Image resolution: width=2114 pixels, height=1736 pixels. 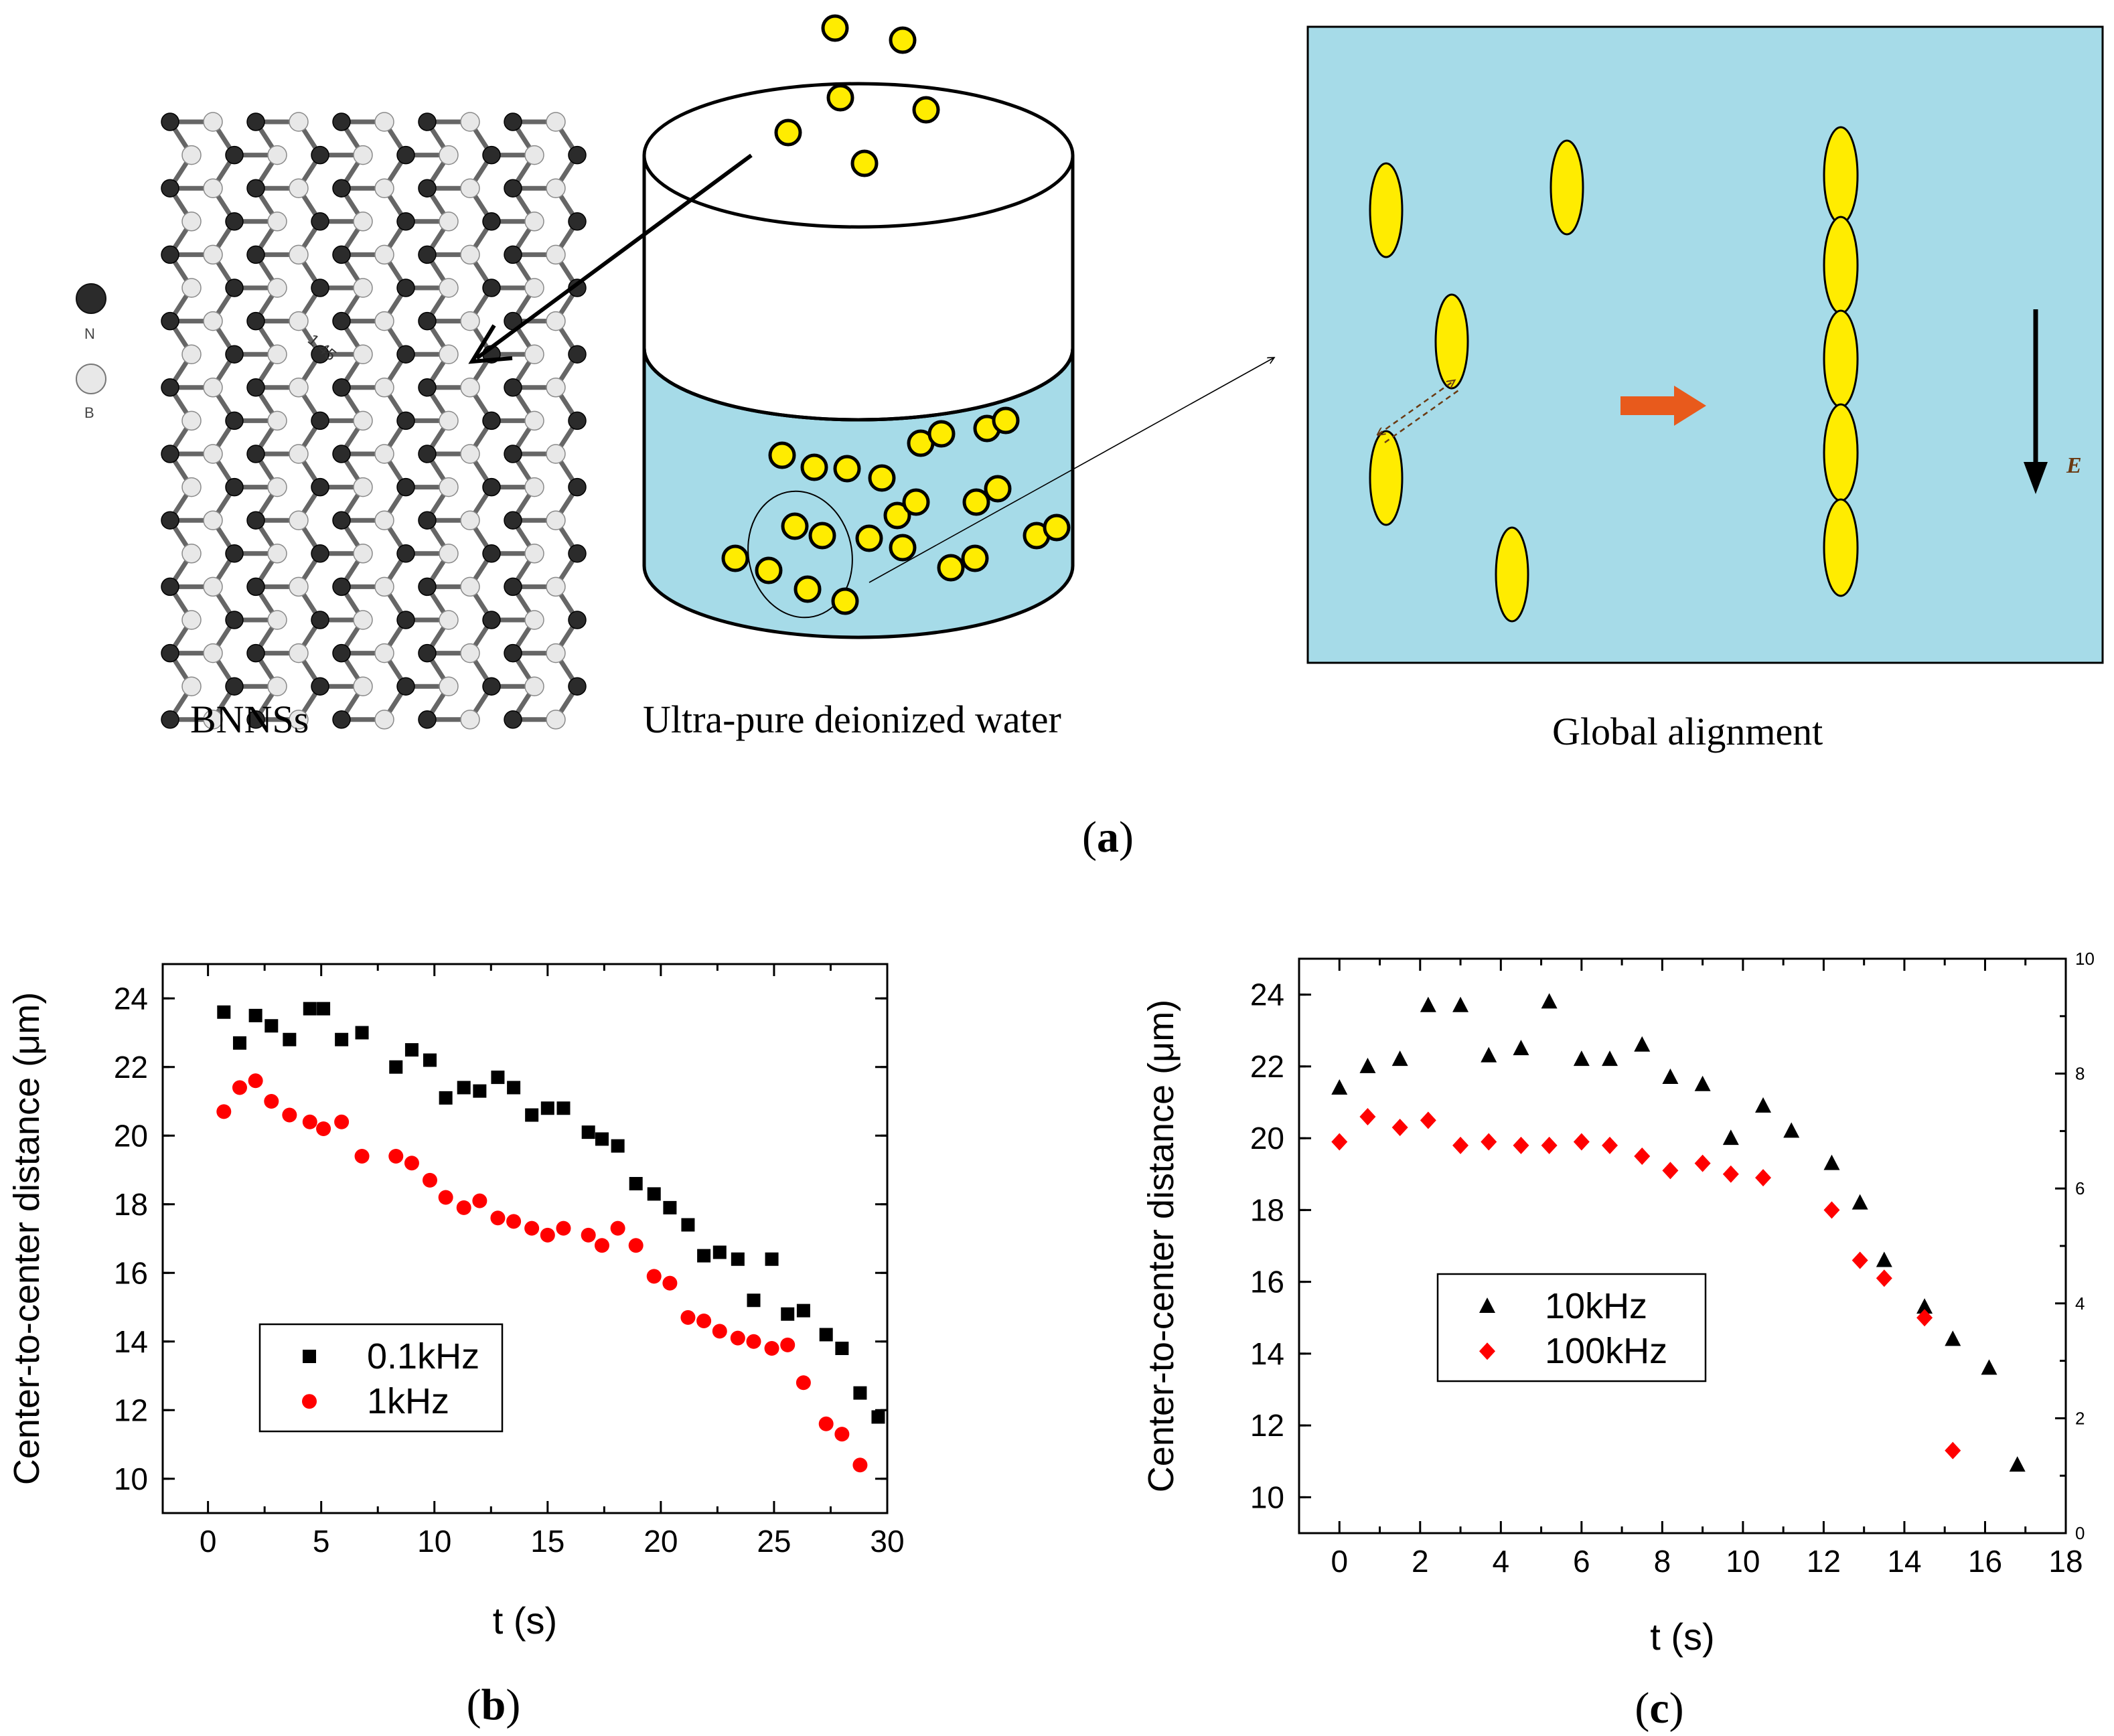 What do you see at coordinates (1663, 406) in the screenshot?
I see `transition-arrow-icon` at bounding box center [1663, 406].